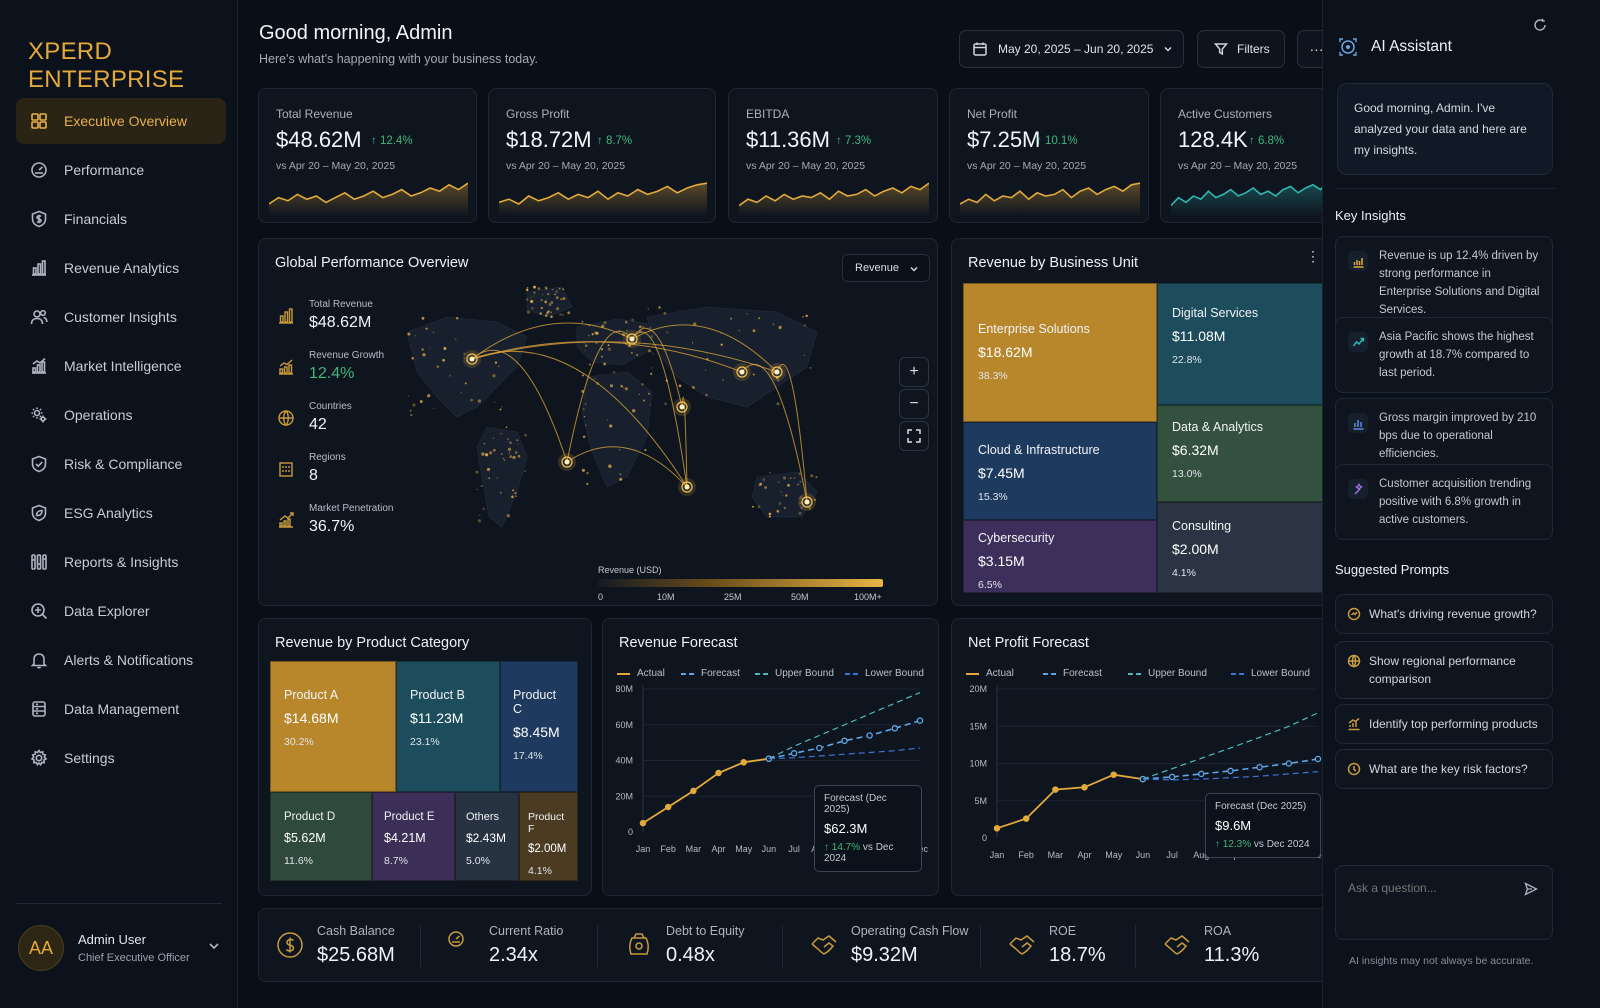 The height and width of the screenshot is (1008, 1600). I want to click on suggested-prompt: Identify top performing products, so click(1444, 724).